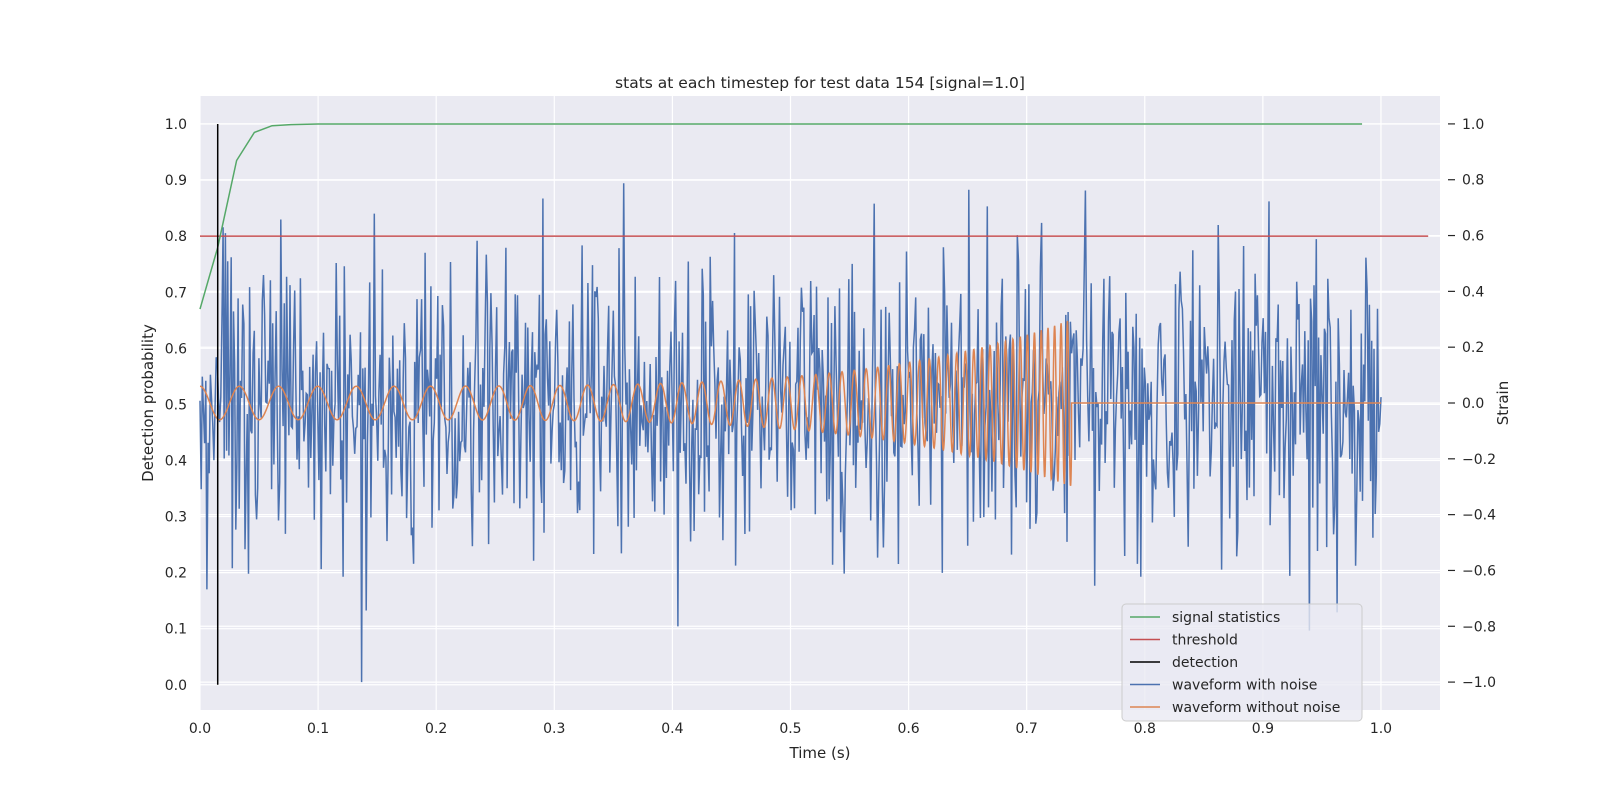  I want to click on legend-box, so click(1242, 662).